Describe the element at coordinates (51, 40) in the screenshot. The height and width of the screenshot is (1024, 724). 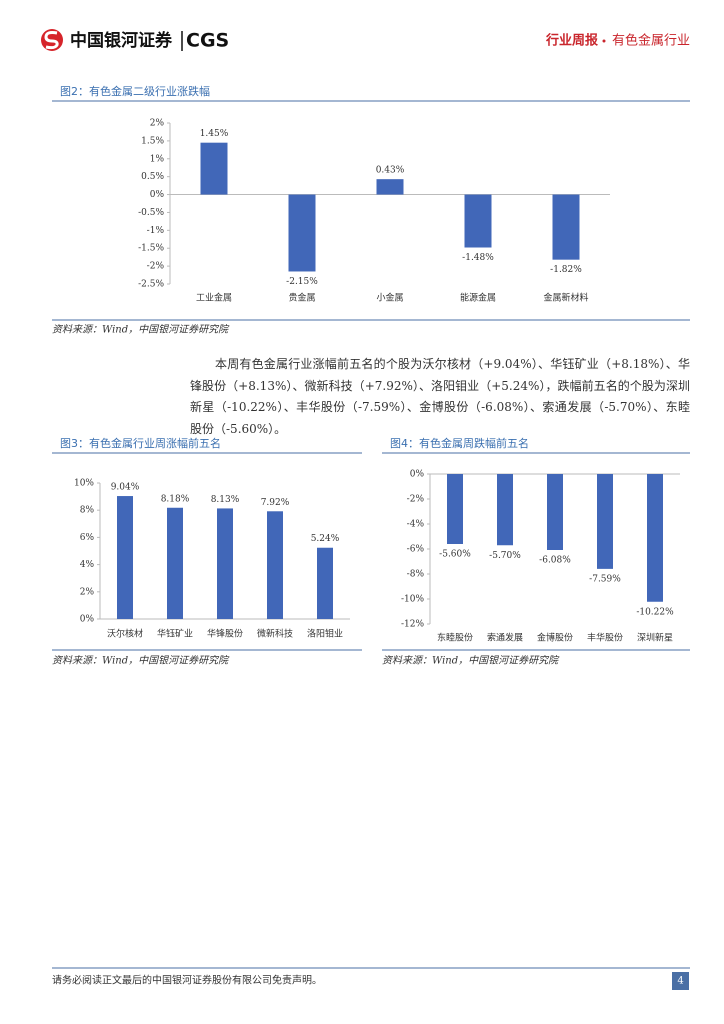
I see `logo-mark` at that location.